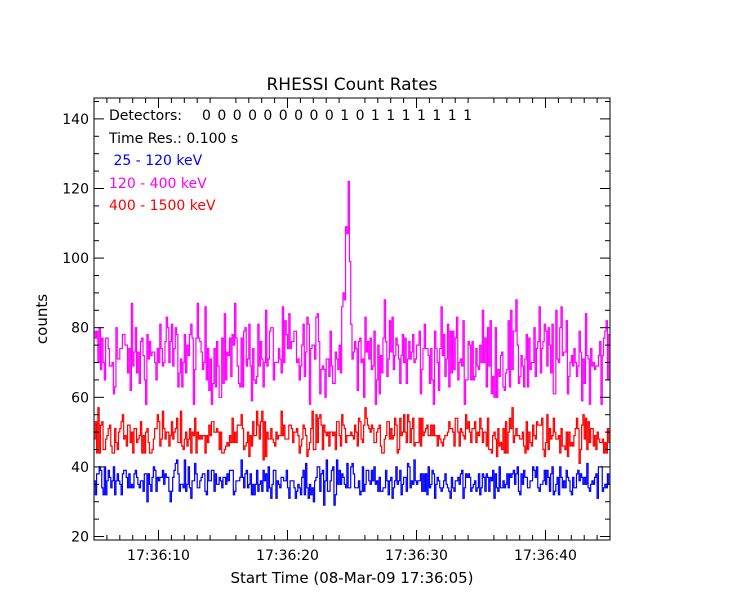  What do you see at coordinates (145, 116) in the screenshot?
I see `detectors-label: Detectors:` at bounding box center [145, 116].